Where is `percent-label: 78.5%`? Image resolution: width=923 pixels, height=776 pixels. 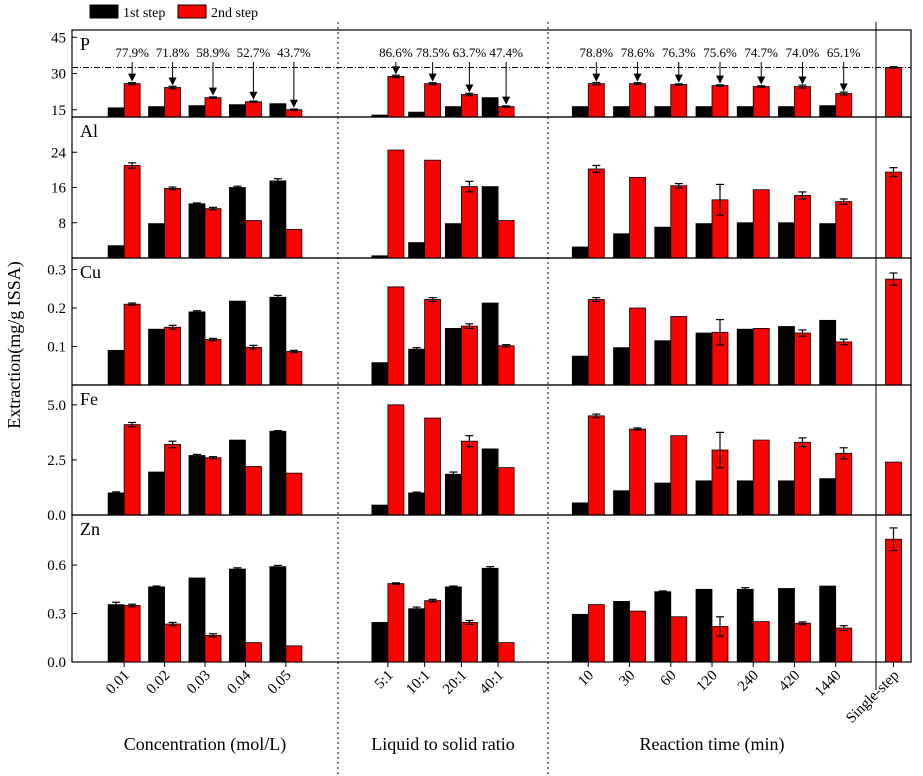 percent-label: 78.5% is located at coordinates (433, 52).